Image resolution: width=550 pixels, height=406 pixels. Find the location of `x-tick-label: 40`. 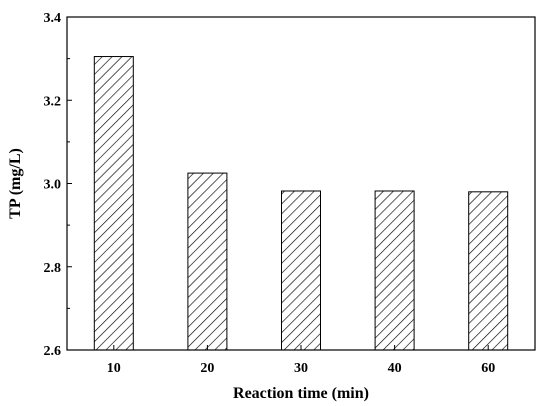

x-tick-label: 40 is located at coordinates (395, 368).